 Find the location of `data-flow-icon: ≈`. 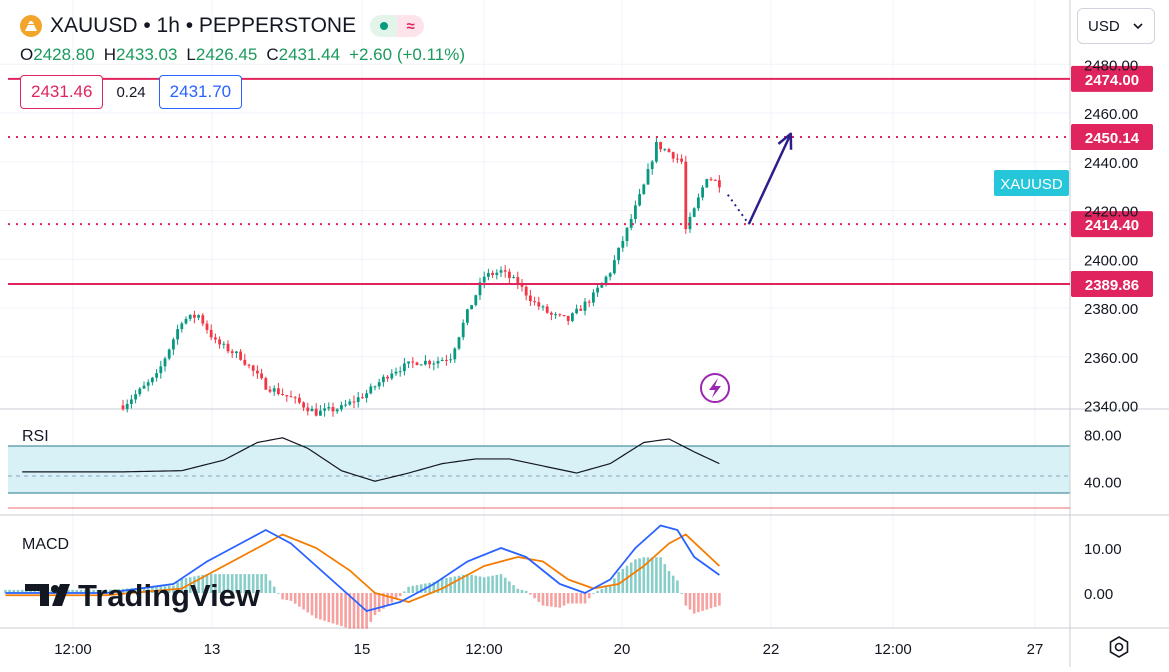

data-flow-icon: ≈ is located at coordinates (411, 26).